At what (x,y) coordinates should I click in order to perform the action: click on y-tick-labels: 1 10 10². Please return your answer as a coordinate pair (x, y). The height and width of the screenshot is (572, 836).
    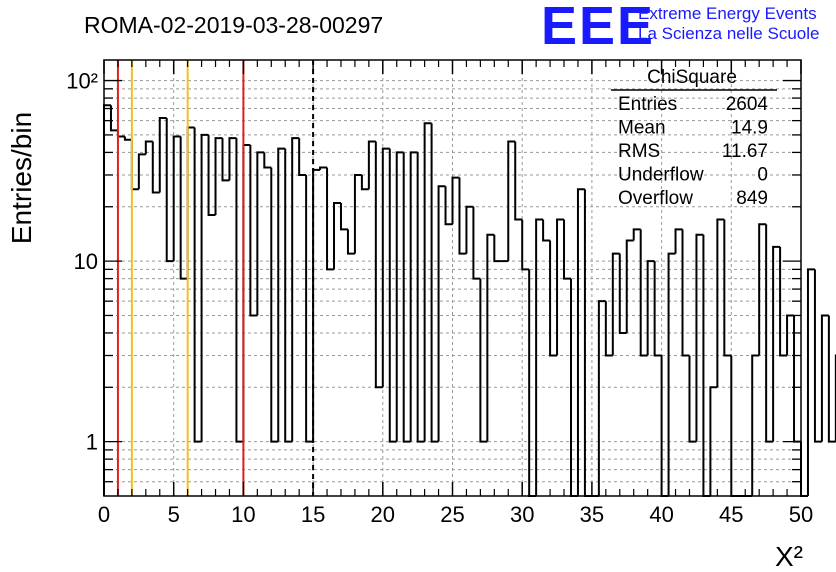
    Looking at the image, I should click on (82, 262).